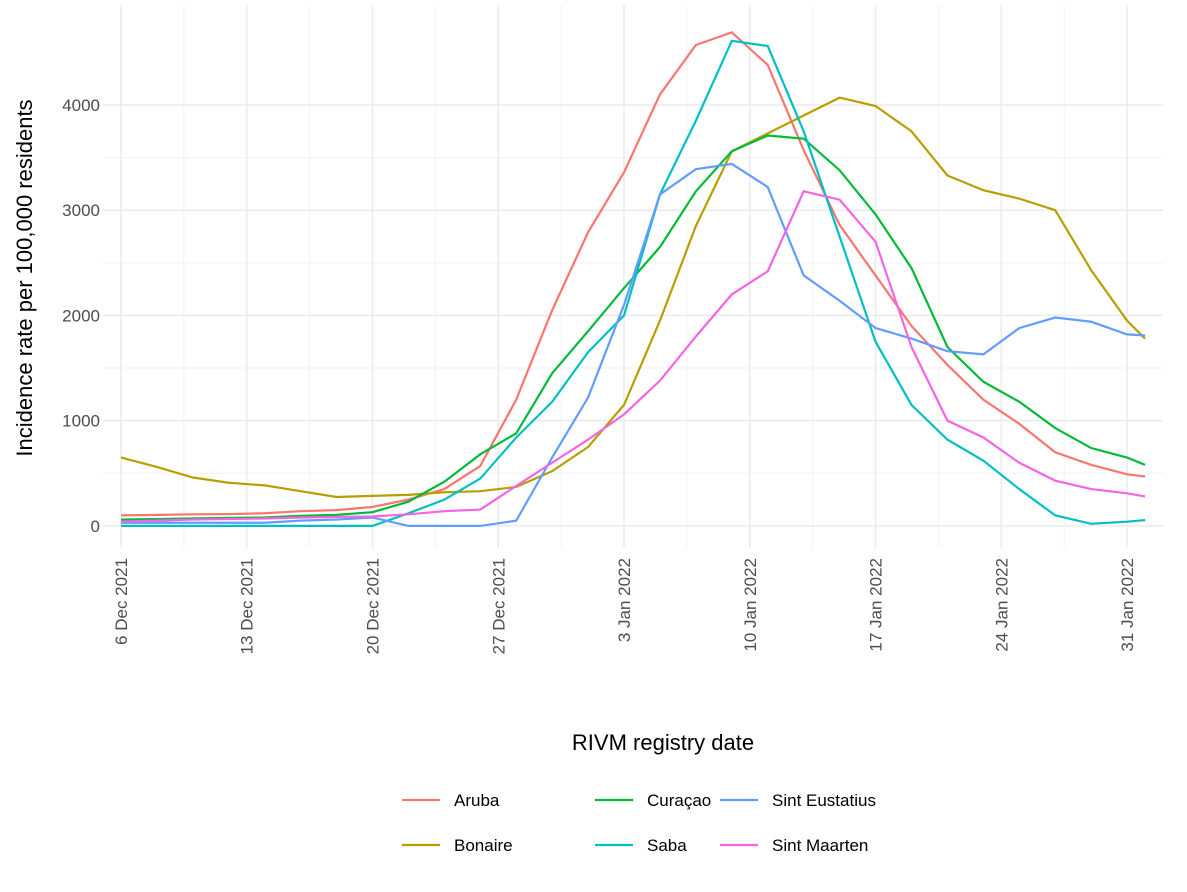 This screenshot has width=1187, height=892. Describe the element at coordinates (477, 800) in the screenshot. I see `legend-label: Aruba` at that location.